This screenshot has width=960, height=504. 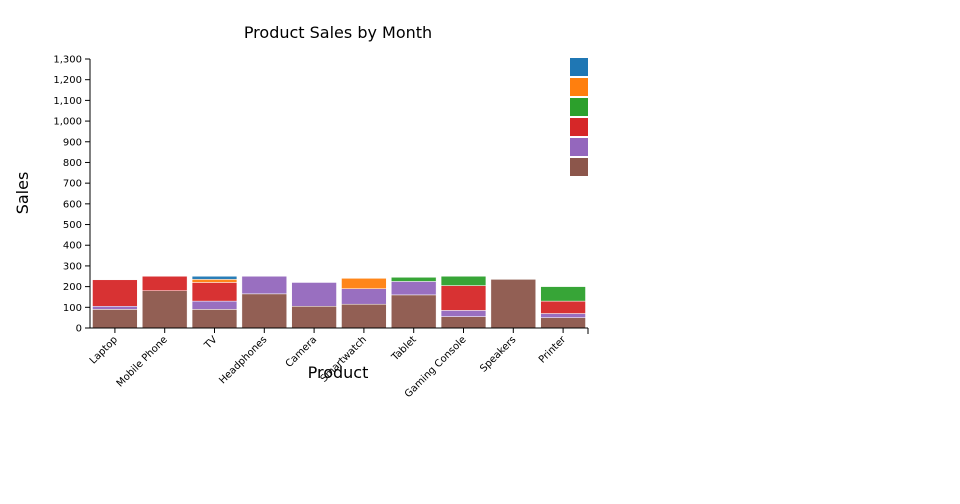 What do you see at coordinates (72, 246) in the screenshot?
I see `y-tick-label: 400` at bounding box center [72, 246].